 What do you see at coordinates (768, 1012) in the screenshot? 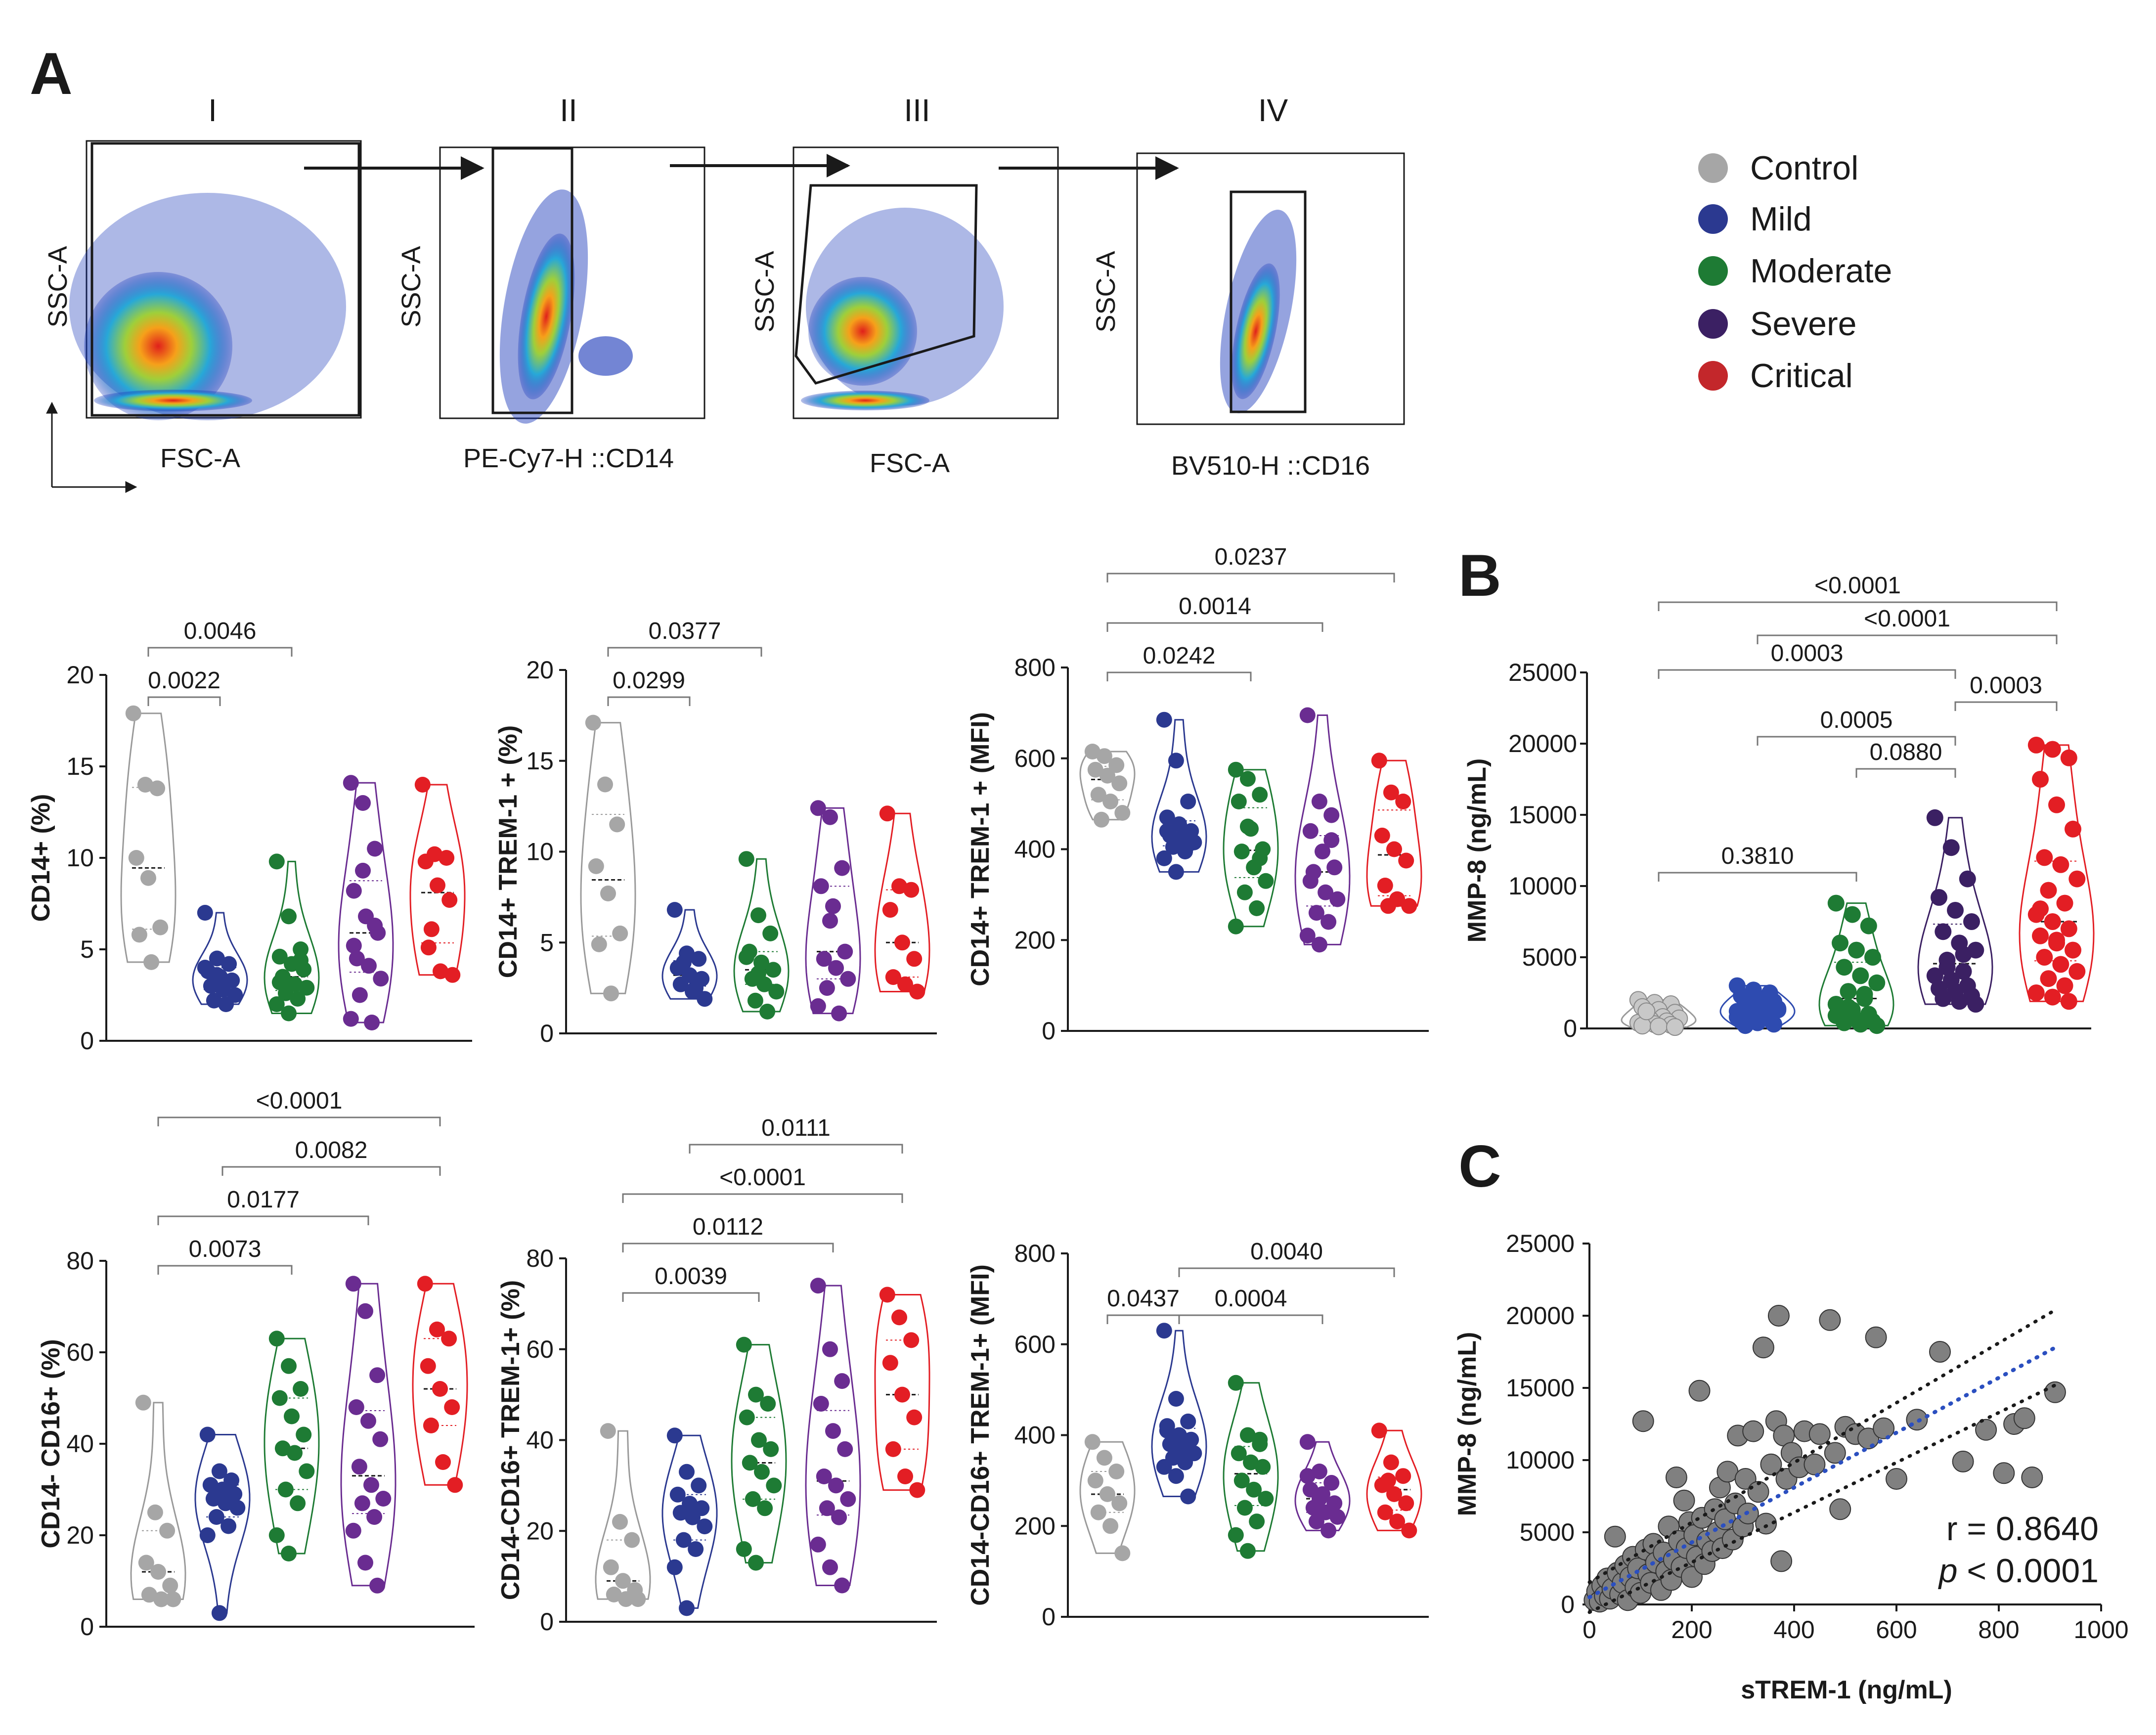
I see `trem-point-moderate` at bounding box center [768, 1012].